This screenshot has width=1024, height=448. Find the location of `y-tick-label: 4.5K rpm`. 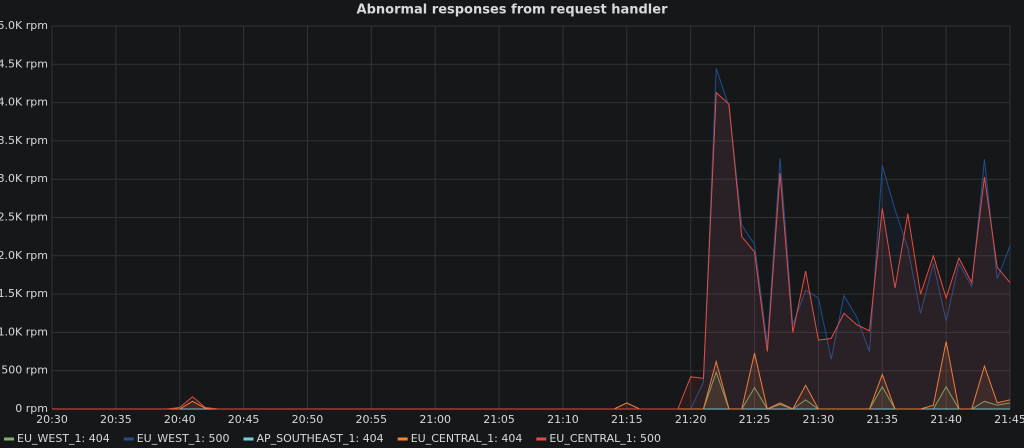

y-tick-label: 4.5K rpm is located at coordinates (24, 63).